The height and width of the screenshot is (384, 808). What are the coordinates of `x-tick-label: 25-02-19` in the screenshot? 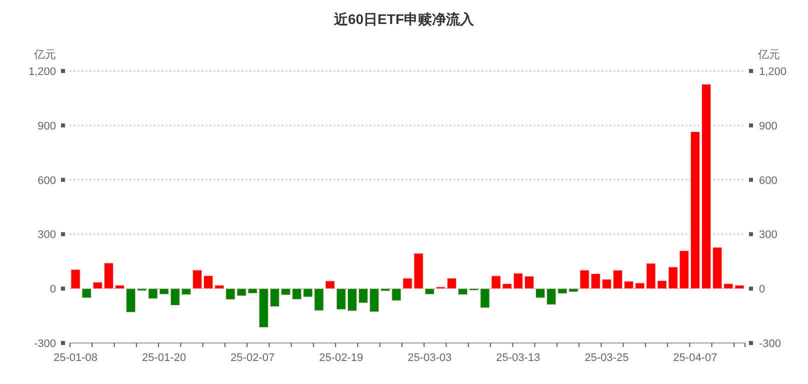 It's located at (341, 358).